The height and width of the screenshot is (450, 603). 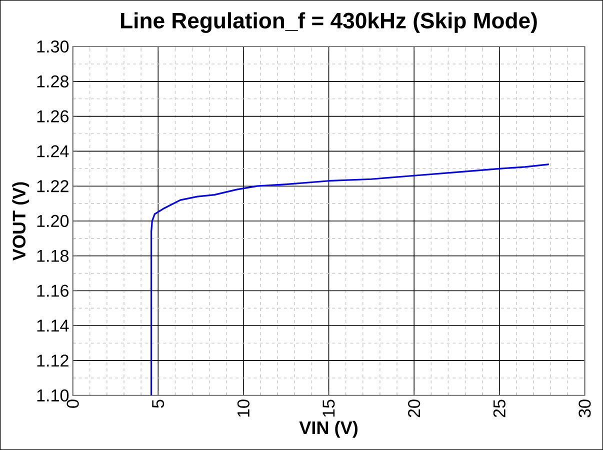 I want to click on x-tick-label: 5, so click(x=158, y=404).